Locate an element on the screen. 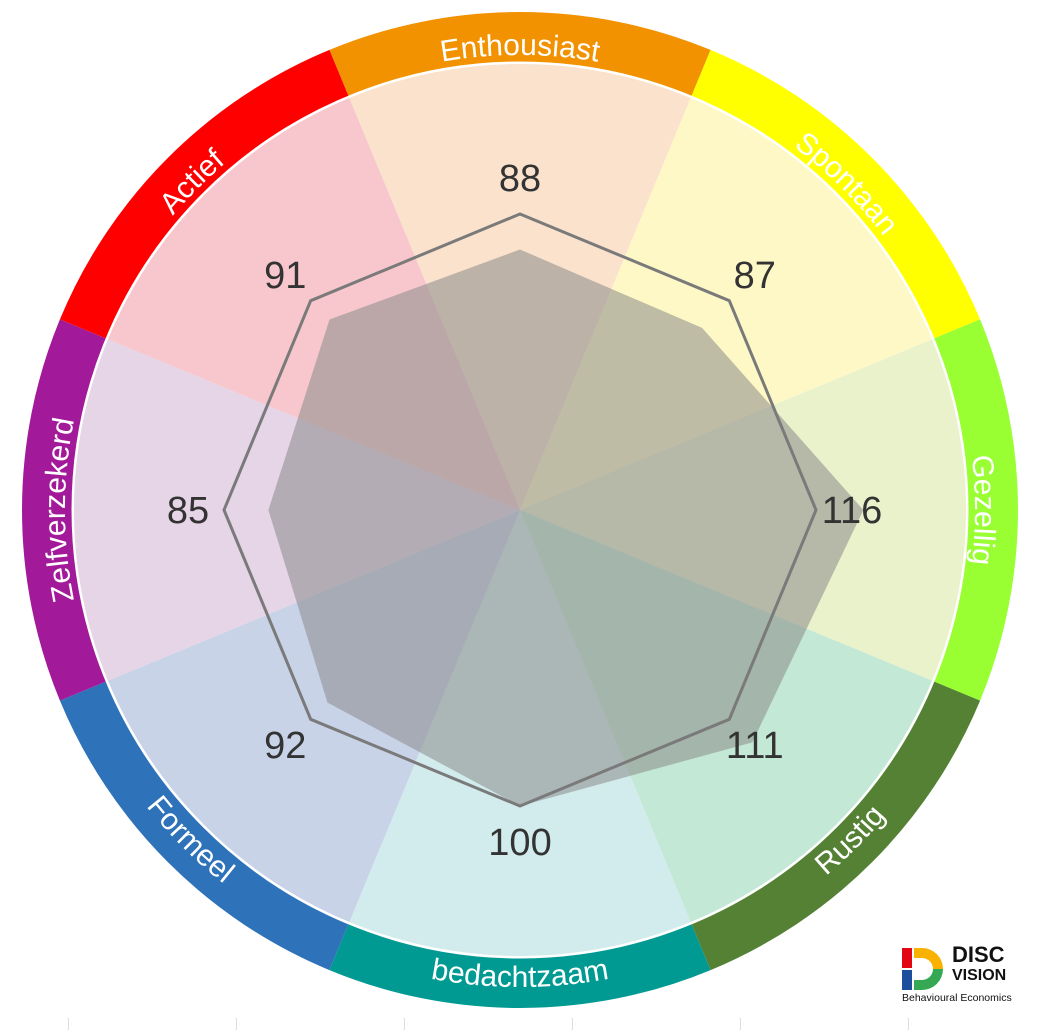  ring-segment-enthousiast is located at coordinates (520, 54).